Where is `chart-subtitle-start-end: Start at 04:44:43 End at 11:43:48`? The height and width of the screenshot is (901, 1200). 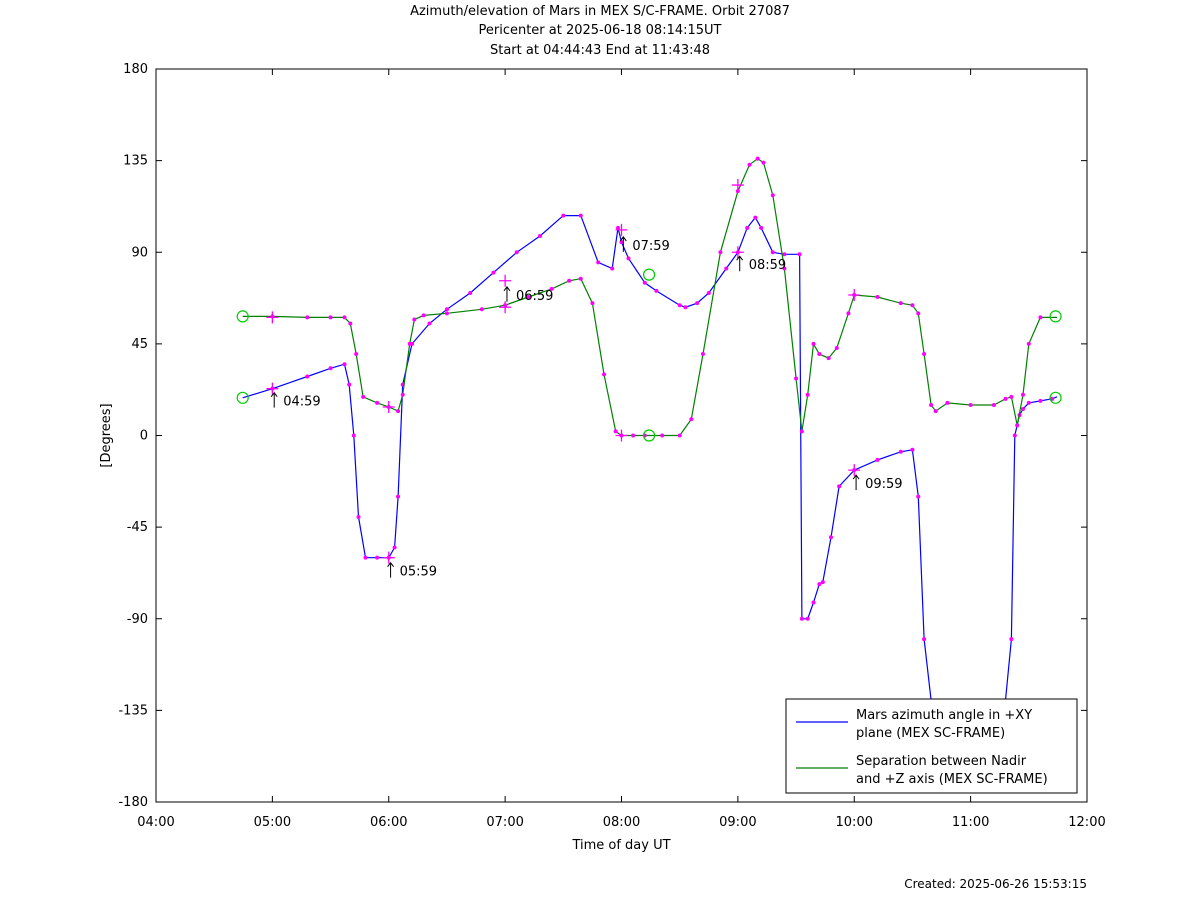 chart-subtitle-start-end: Start at 04:44:43 End at 11:43:48 is located at coordinates (600, 50).